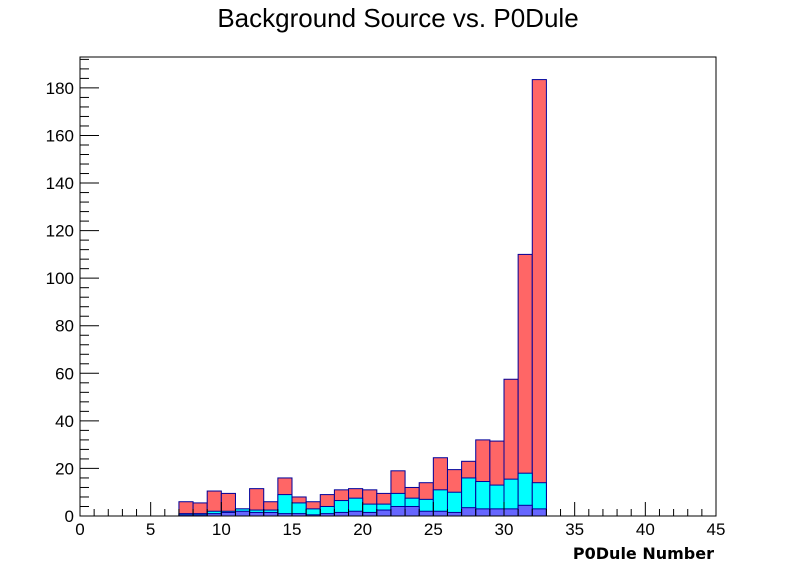 The height and width of the screenshot is (574, 796). What do you see at coordinates (64, 326) in the screenshot?
I see `y-tick-label-80: 80` at bounding box center [64, 326].